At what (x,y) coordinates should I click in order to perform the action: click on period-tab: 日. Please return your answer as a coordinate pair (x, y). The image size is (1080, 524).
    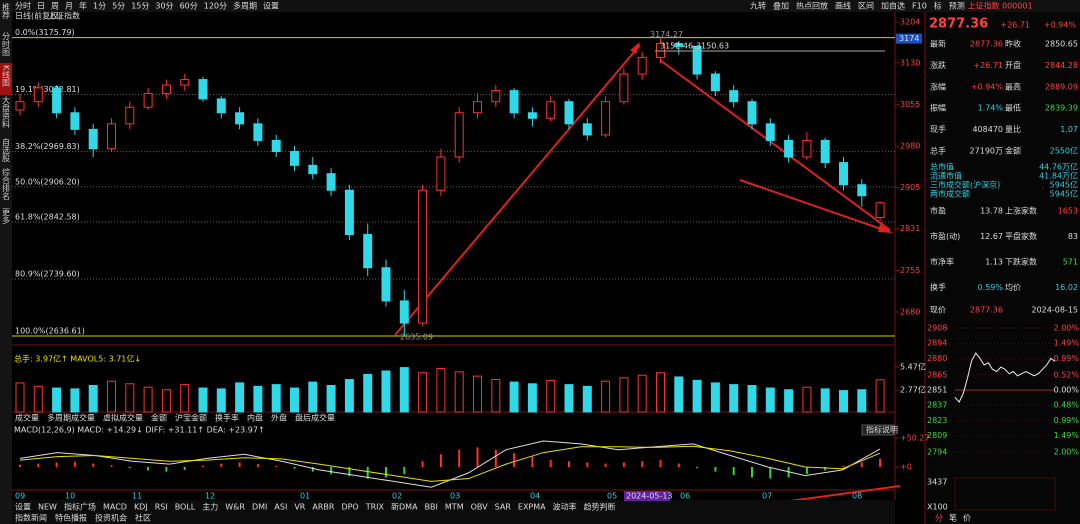
    Looking at the image, I should click on (41, 6).